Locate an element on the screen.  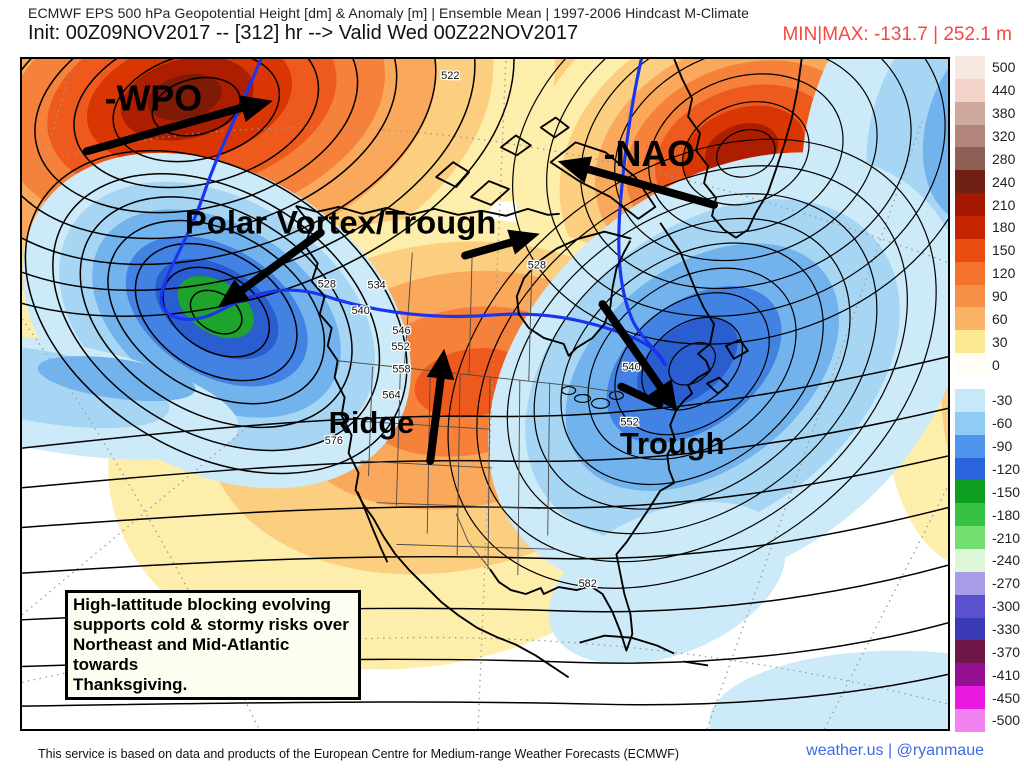
legend-entry: -210 is located at coordinates (989, 538).